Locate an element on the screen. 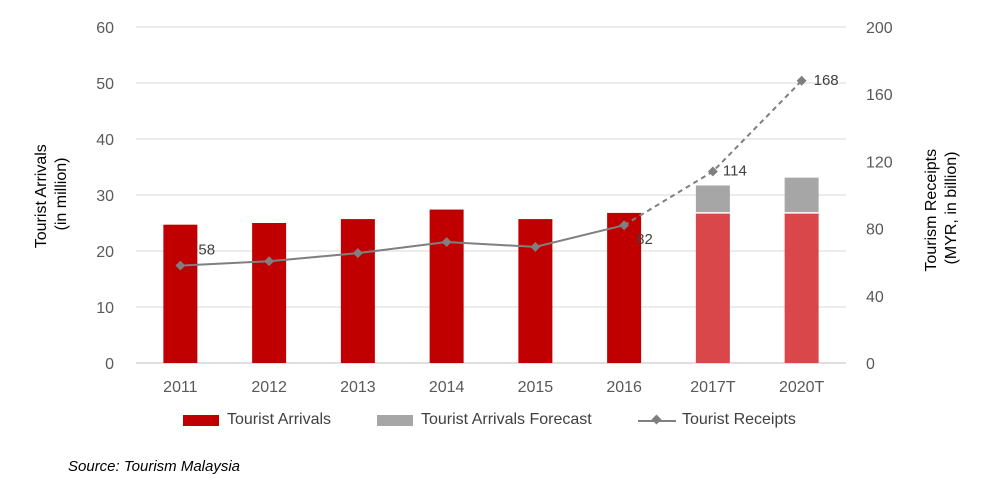  y2-axis-title: Tourism Receipts (MYR, in billion) is located at coordinates (941, 207).